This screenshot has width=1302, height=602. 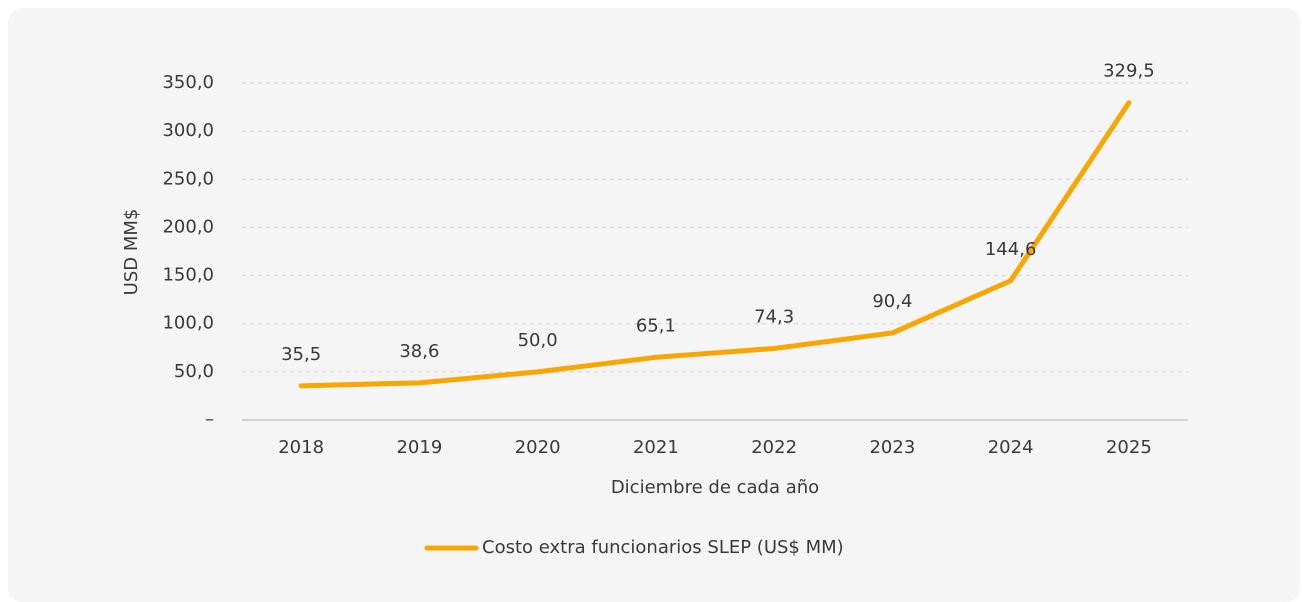 I want to click on data-label: 65,1, so click(x=656, y=325).